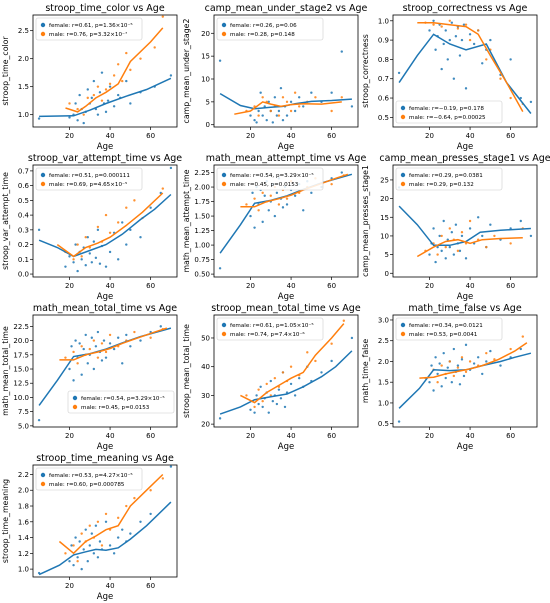  Describe the element at coordinates (24, 522) in the screenshot. I see `y-tick-label: 1.6` at that location.